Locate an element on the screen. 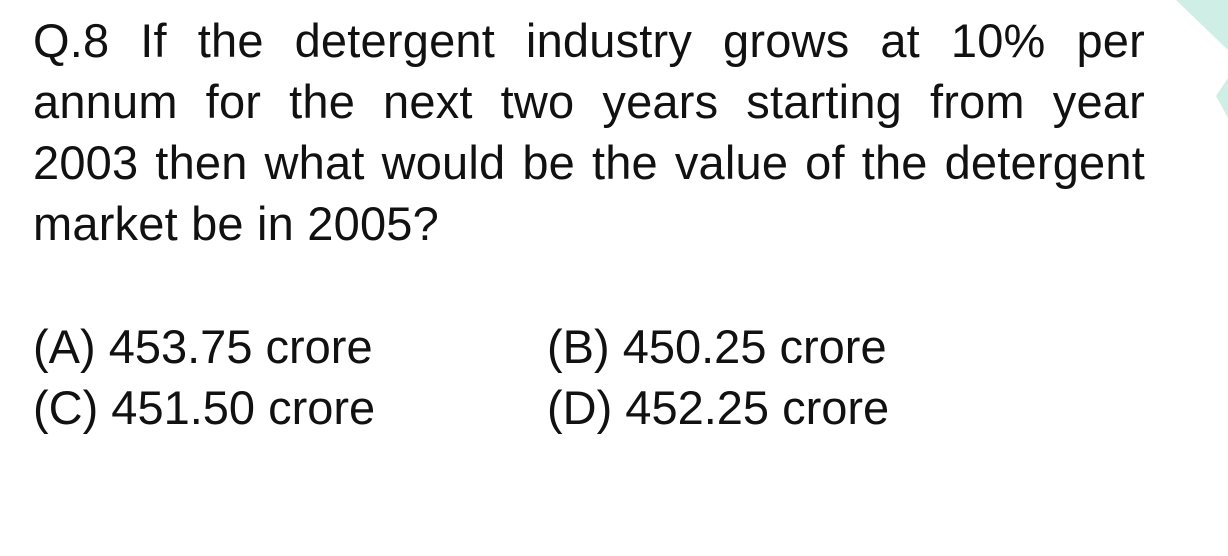  option-a: (A) 453.75 crore is located at coordinates (203, 346).